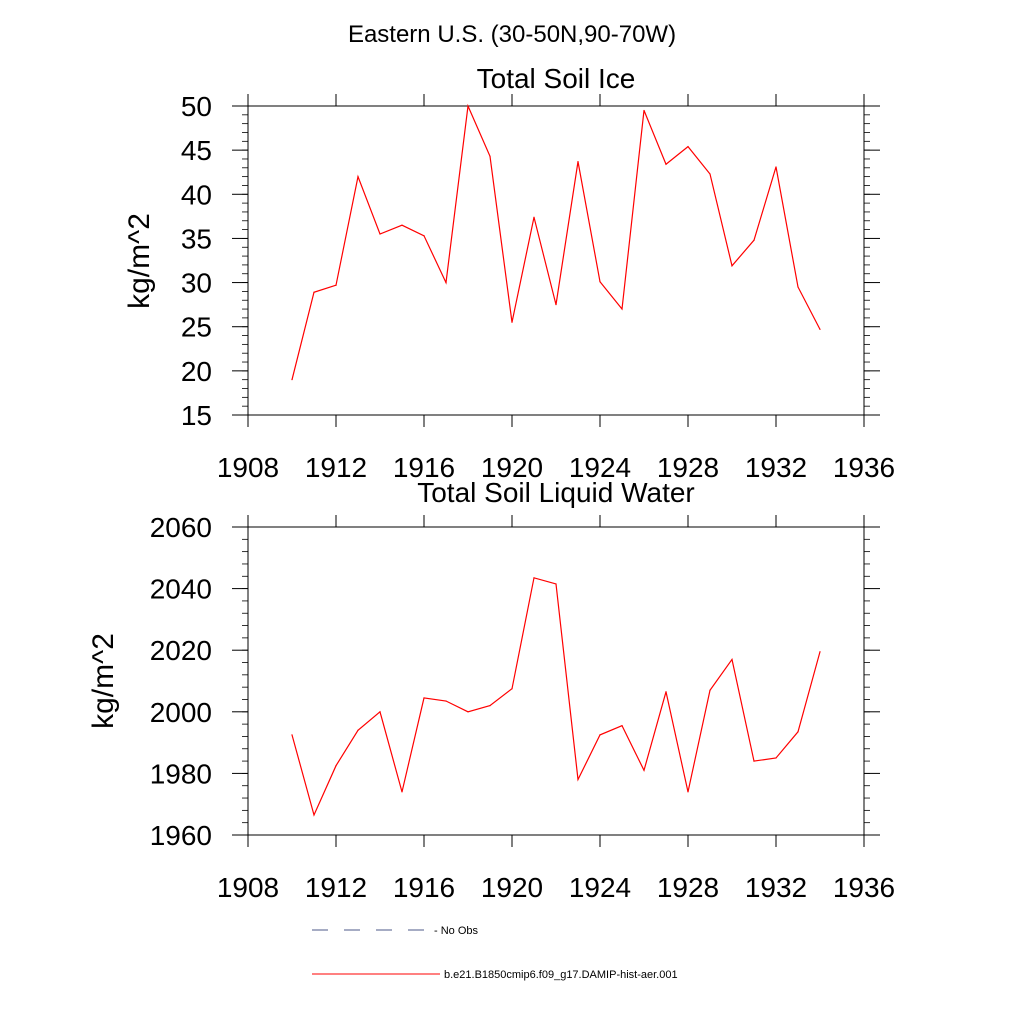 This screenshot has height=1024, width=1024. Describe the element at coordinates (512, 34) in the screenshot. I see `figure-suptitle: Eastern U.S. (30-50N,90-70W)` at that location.